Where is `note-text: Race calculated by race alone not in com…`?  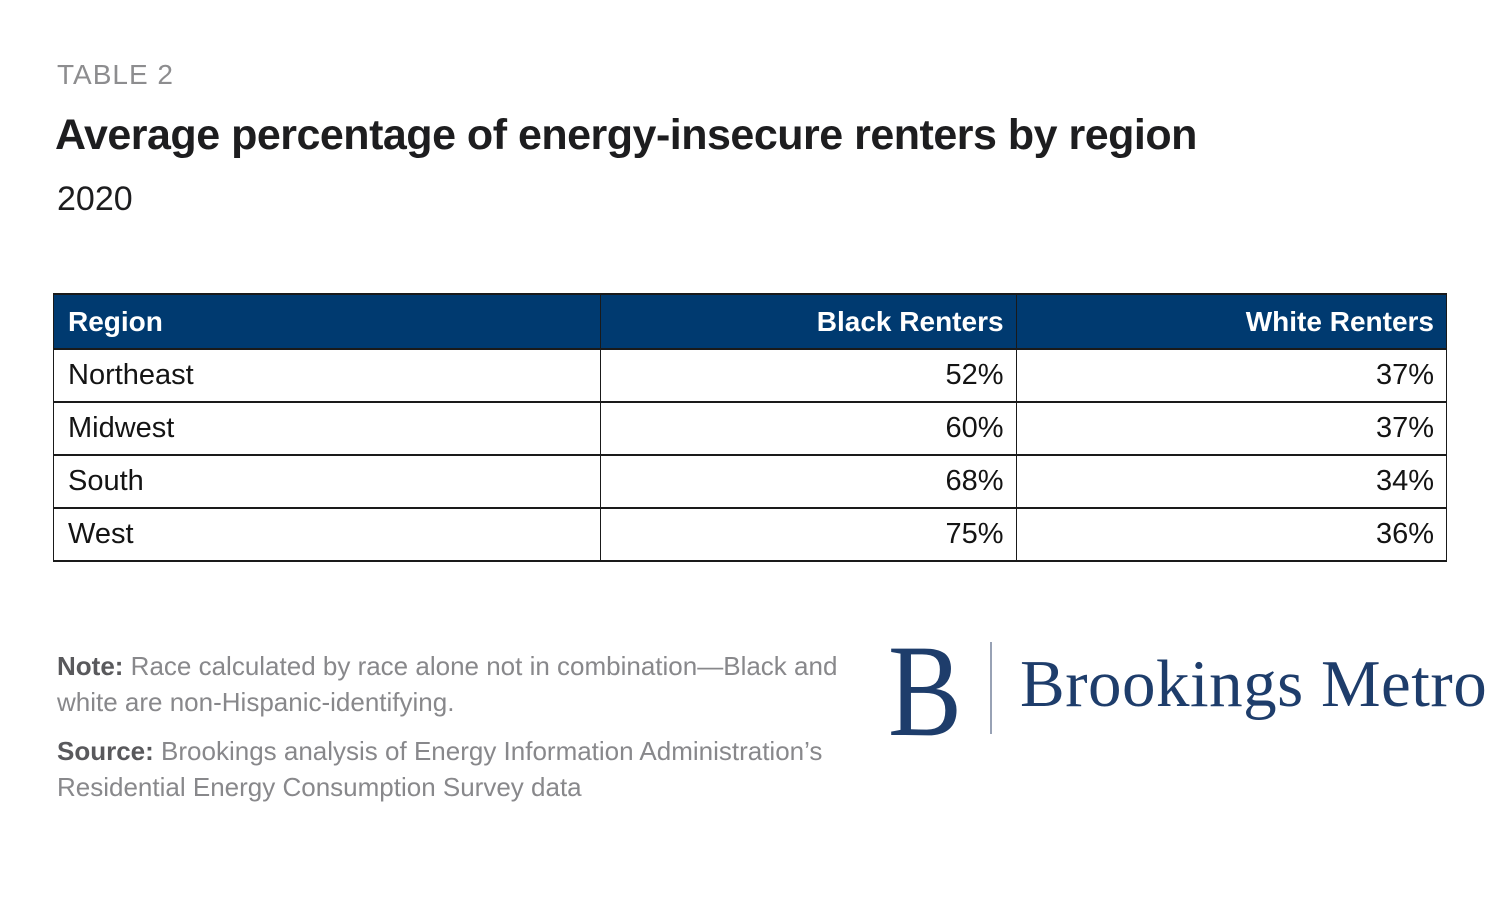
note-text: Race calculated by race alone not in com… is located at coordinates (447, 684).